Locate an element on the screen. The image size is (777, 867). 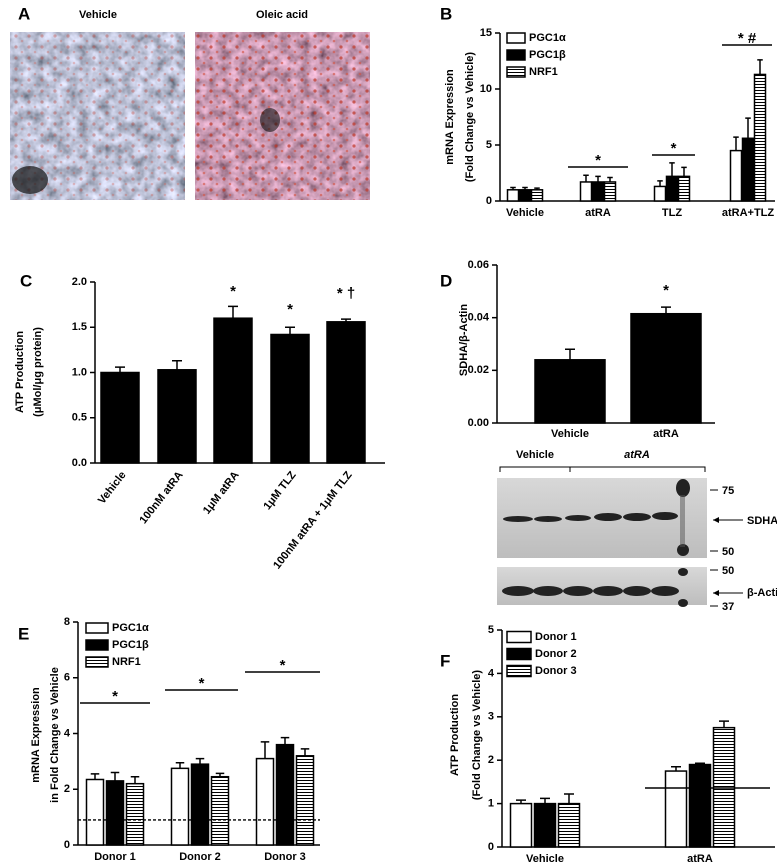
y-tick-label: 2 is located at coordinates (67, 789).